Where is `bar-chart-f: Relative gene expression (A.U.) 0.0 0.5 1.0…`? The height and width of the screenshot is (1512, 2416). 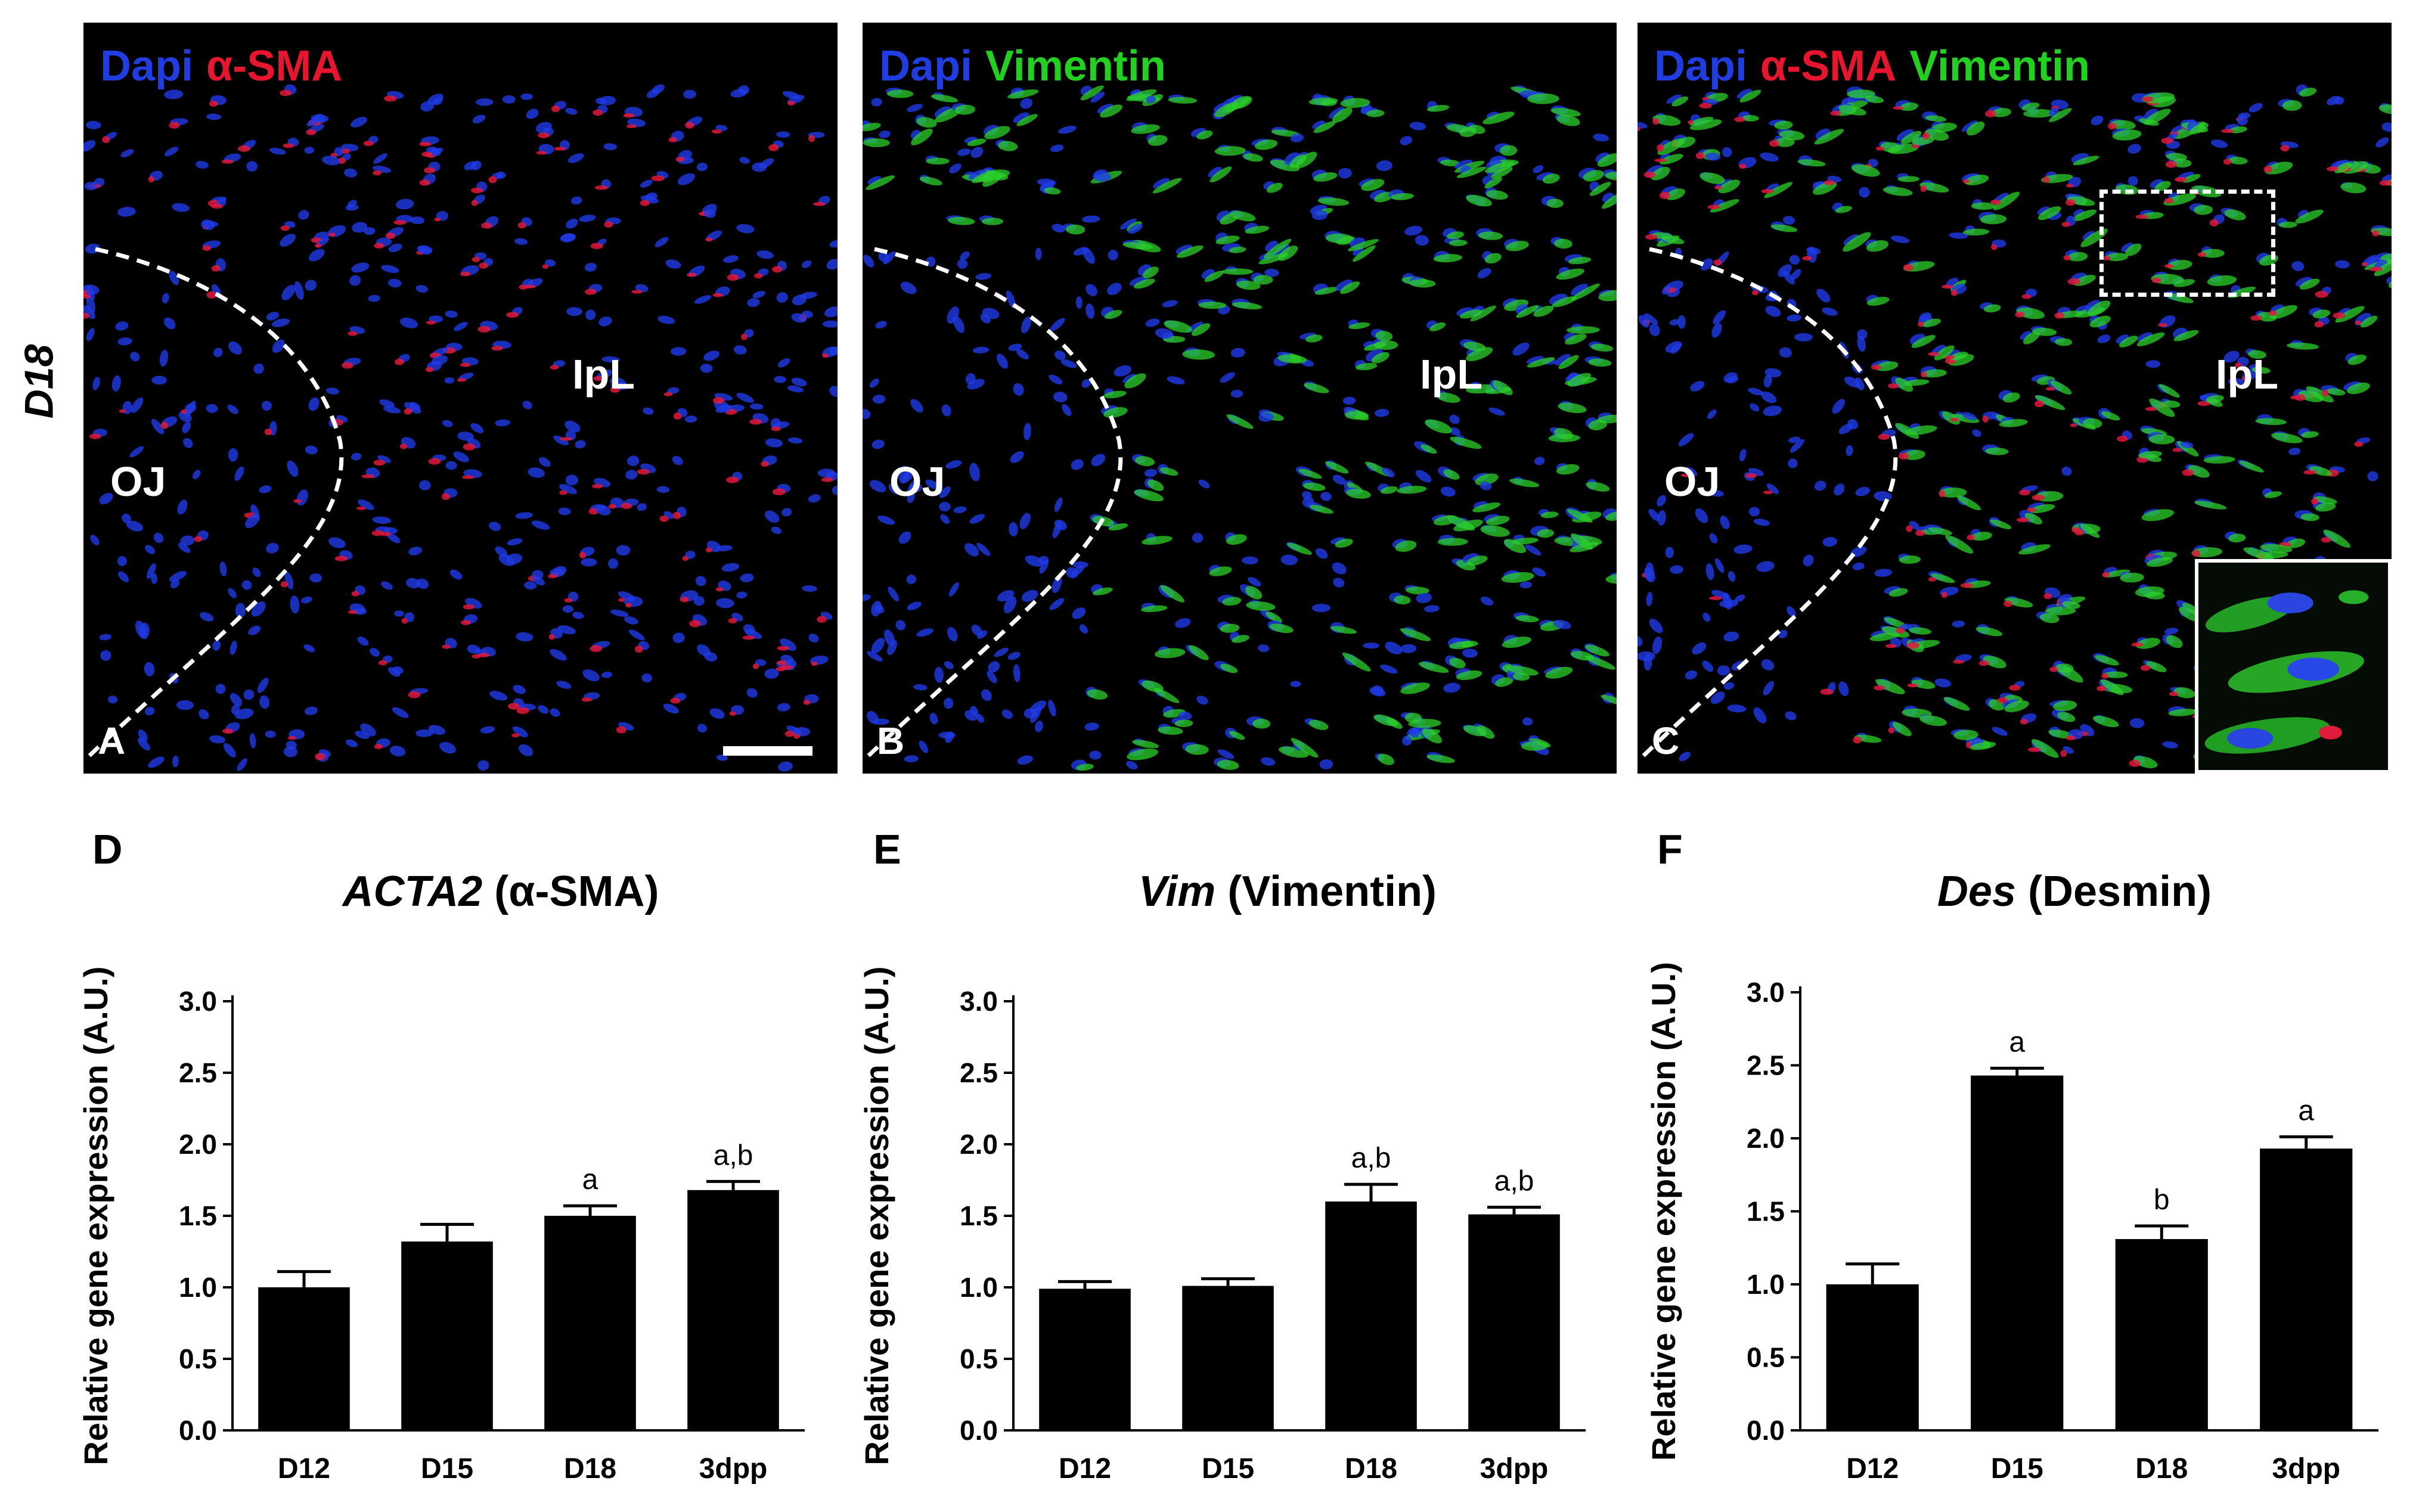 bar-chart-f: Relative gene expression (A.U.) 0.0 0.5 1.0… is located at coordinates (2012, 1223).